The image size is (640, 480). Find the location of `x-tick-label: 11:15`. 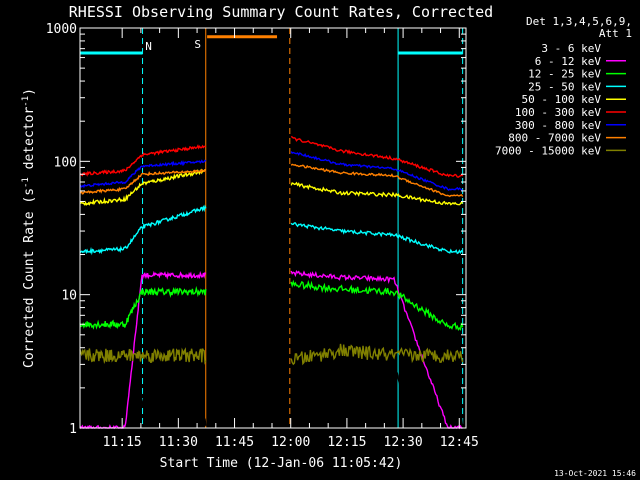

x-tick-label: 11:15 is located at coordinates (122, 442).